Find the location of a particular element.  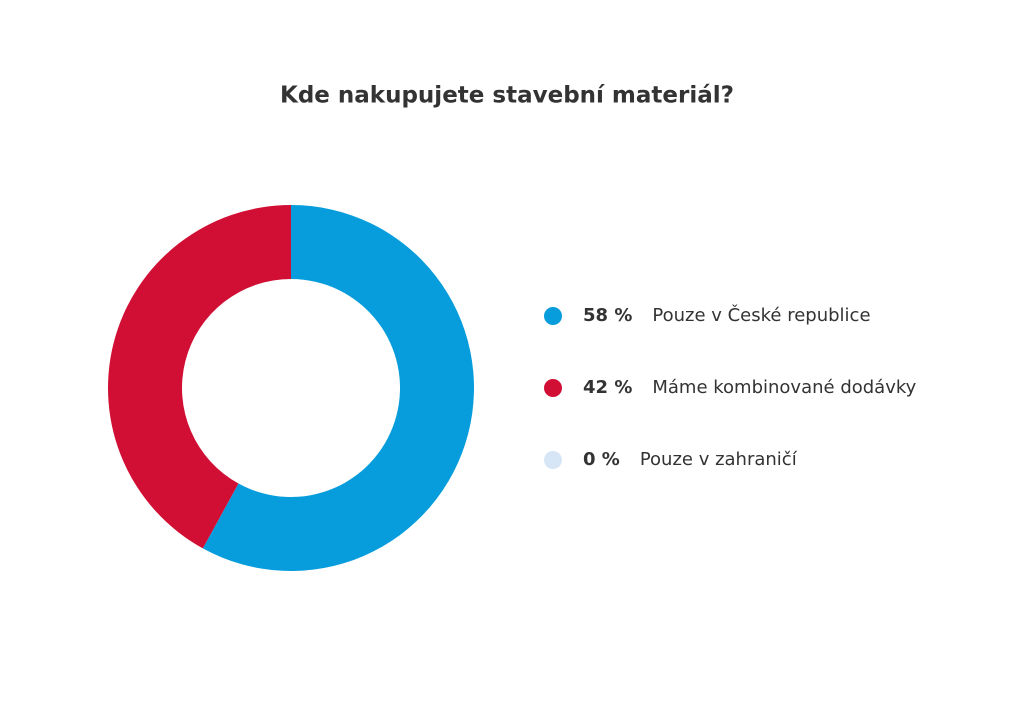

legend-label: Pouze v zahraničí is located at coordinates (719, 459).